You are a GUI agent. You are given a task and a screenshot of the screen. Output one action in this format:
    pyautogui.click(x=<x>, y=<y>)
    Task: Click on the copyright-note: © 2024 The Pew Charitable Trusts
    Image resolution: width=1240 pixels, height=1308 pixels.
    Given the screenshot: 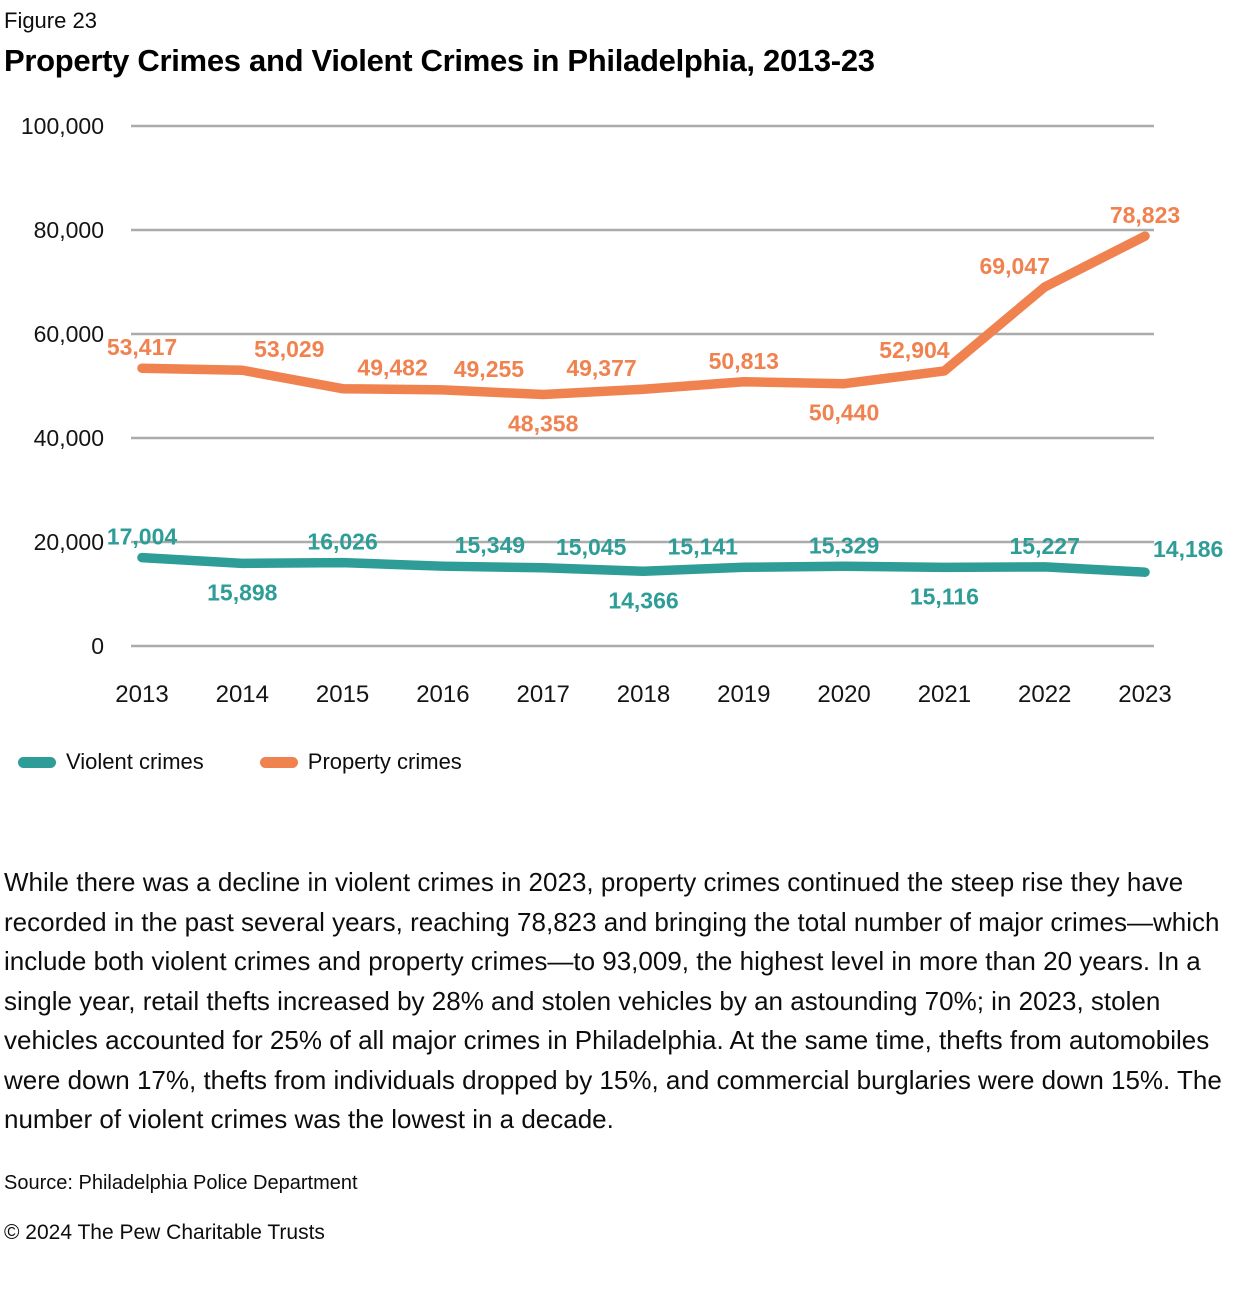 What is the action you would take?
    pyautogui.click(x=164, y=1232)
    